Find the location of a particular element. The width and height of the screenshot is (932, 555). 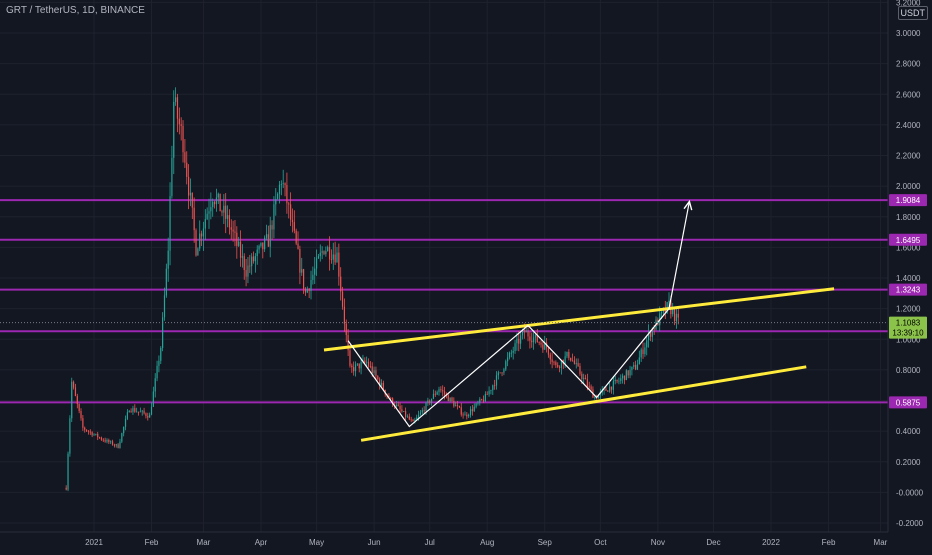

y-tick-label: 1.2000 is located at coordinates (908, 309).